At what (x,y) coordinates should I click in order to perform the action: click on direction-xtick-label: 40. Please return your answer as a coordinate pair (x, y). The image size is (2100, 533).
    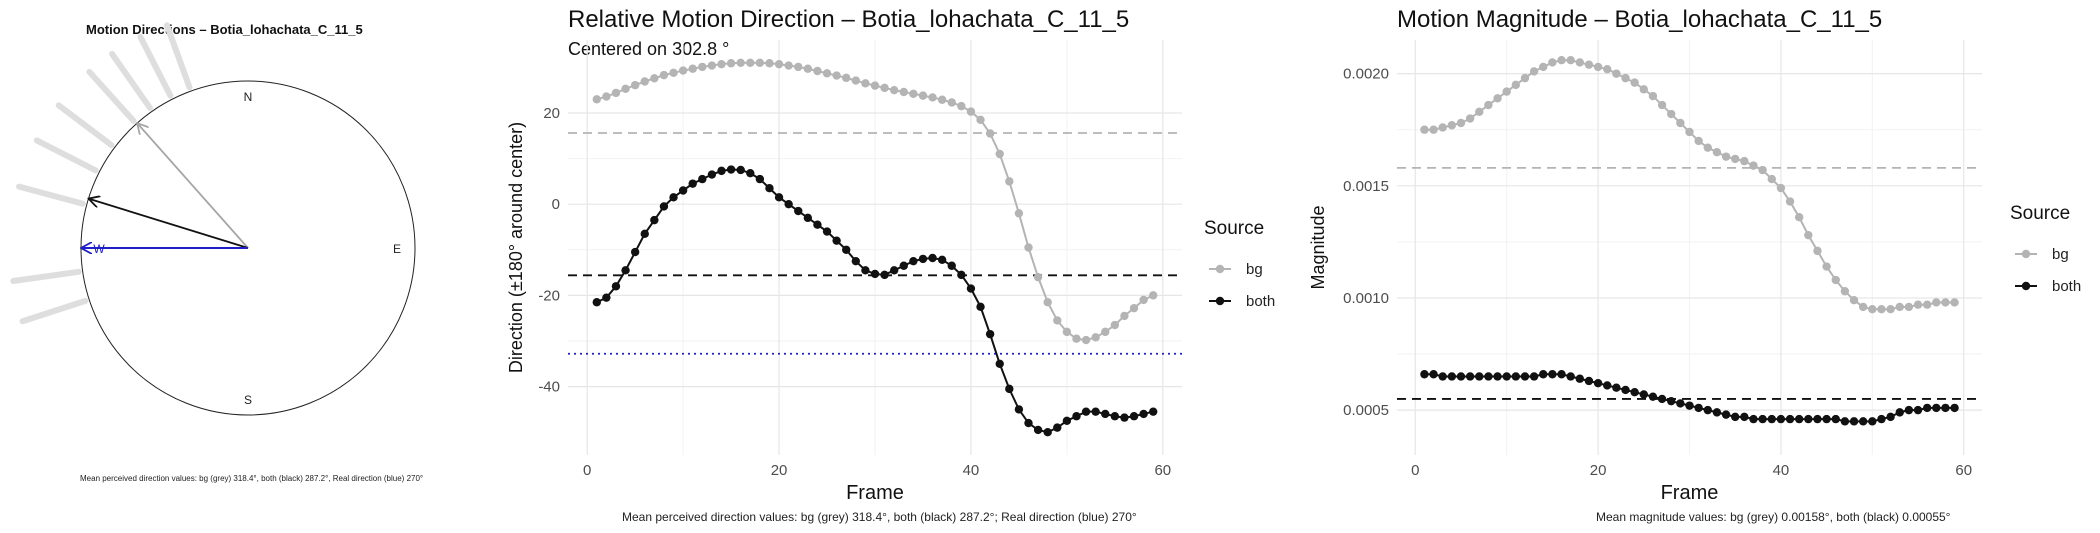
    Looking at the image, I should click on (971, 470).